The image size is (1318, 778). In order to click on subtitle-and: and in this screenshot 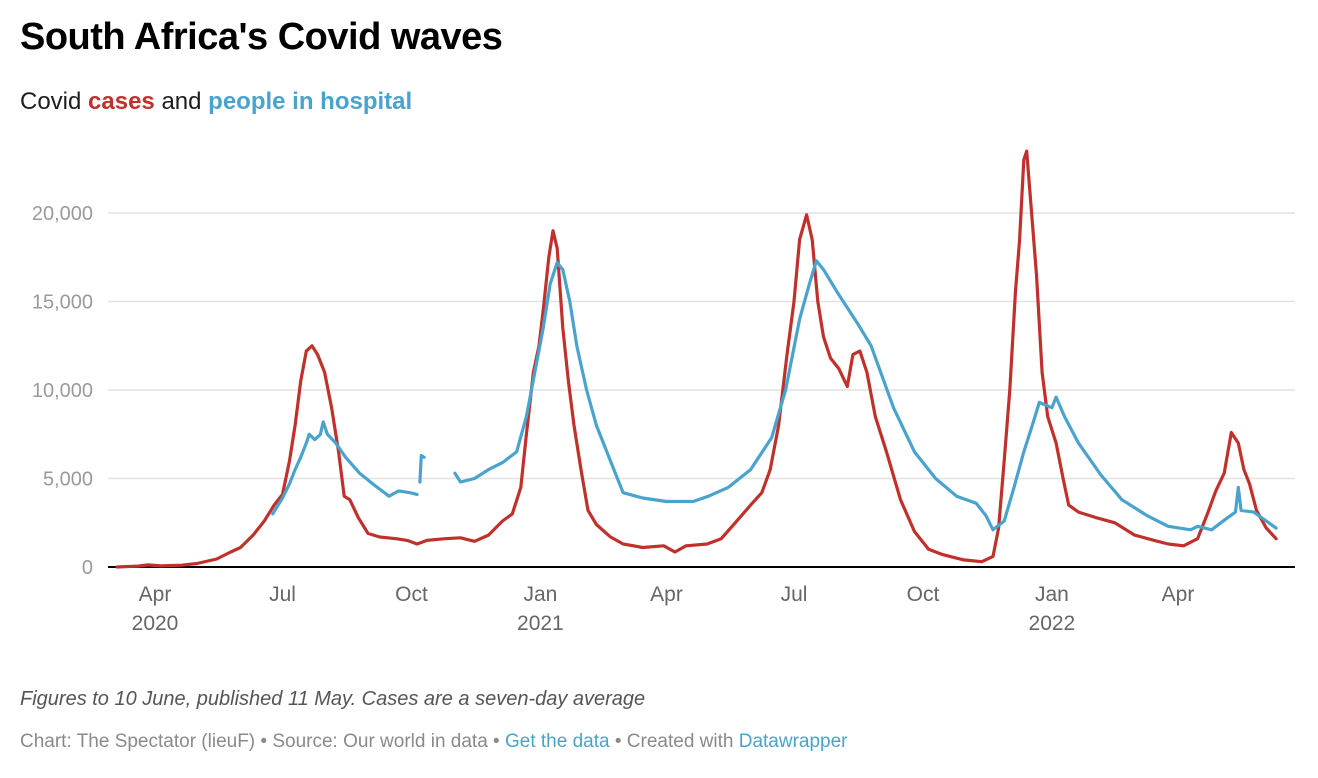, I will do `click(181, 101)`.